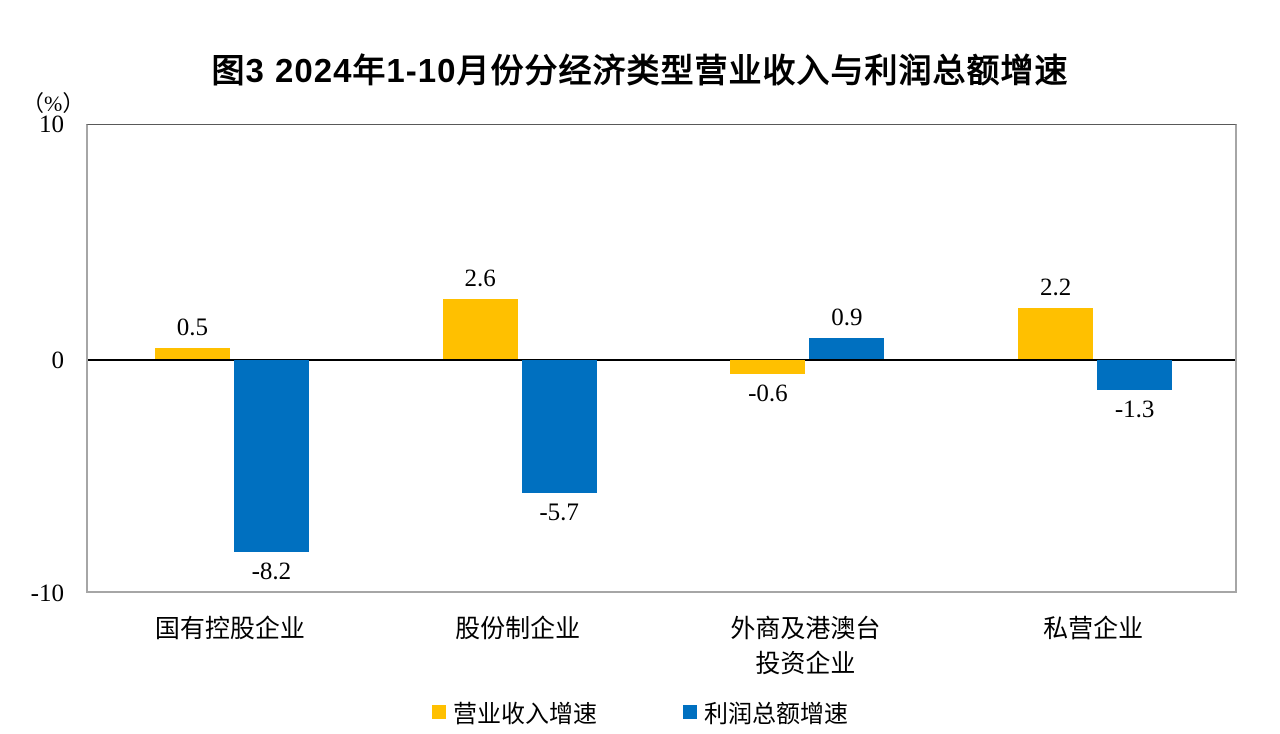  Describe the element at coordinates (439, 711) in the screenshot. I see `revenue-swatch-icon` at that location.